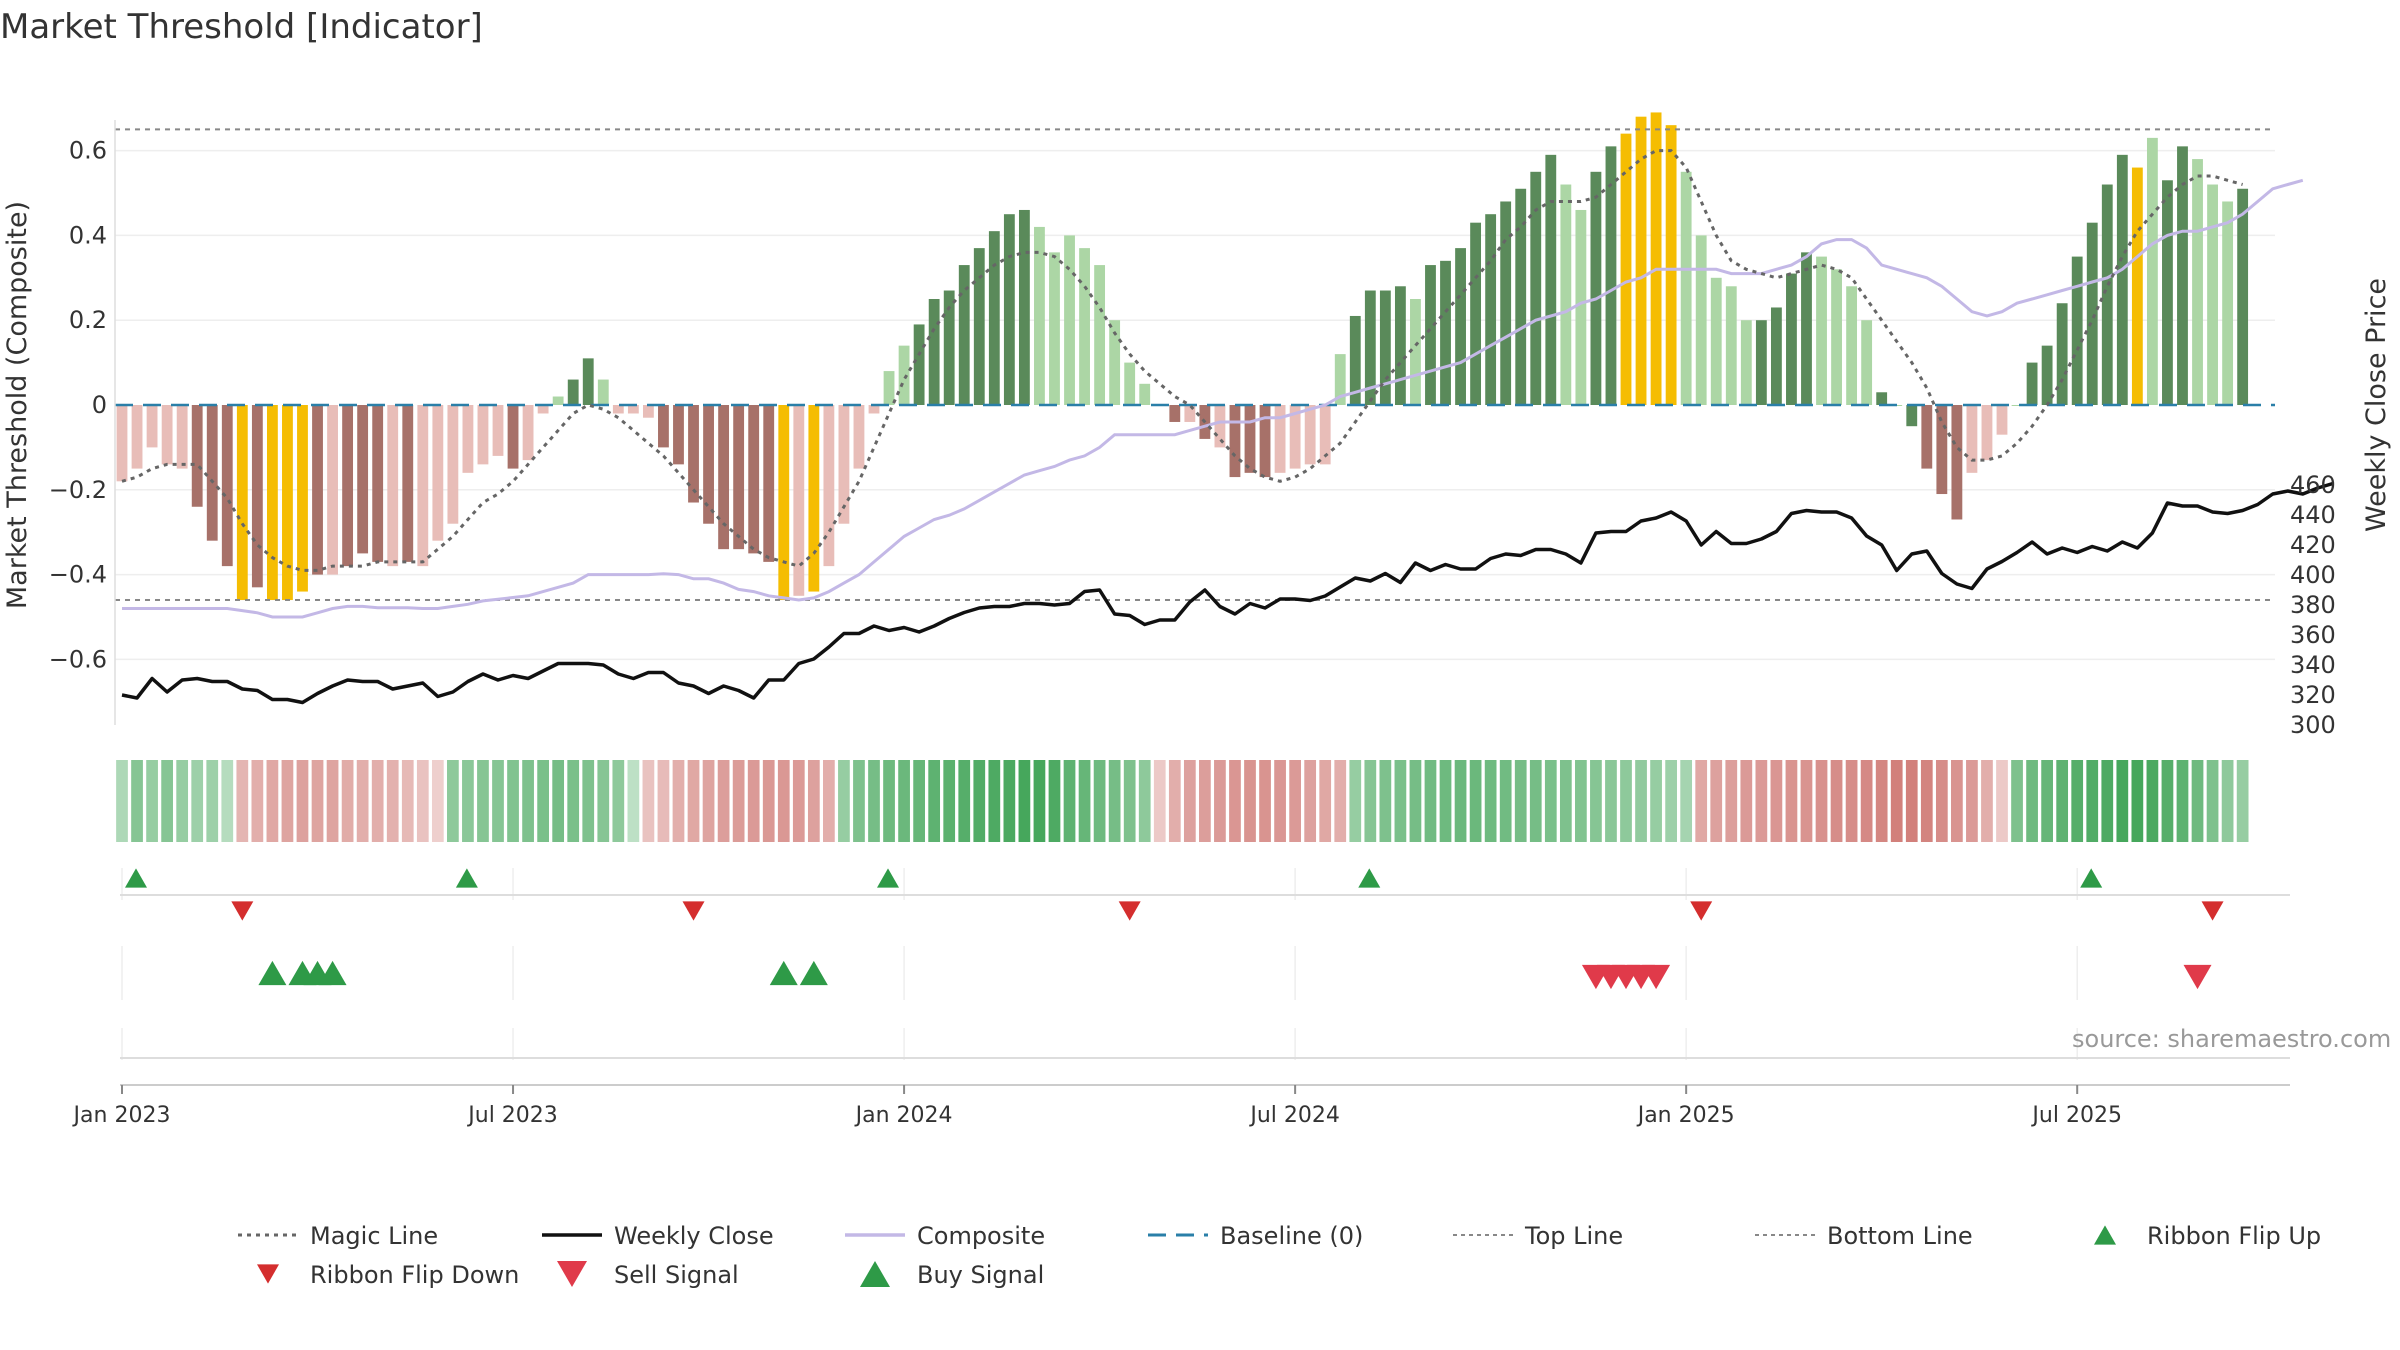 This screenshot has height=1350, width=2400. Describe the element at coordinates (2231, 1039) in the screenshot. I see `source-note: source: sharemaestro.com` at that location.